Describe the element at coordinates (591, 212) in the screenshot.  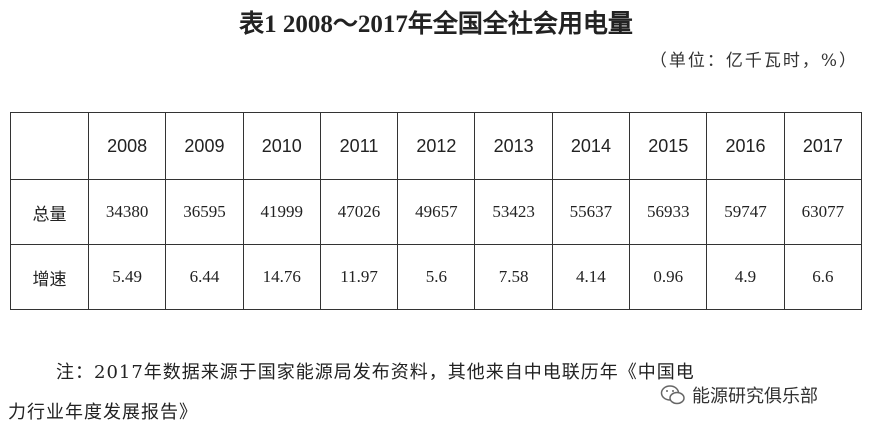
I see `data-cell: 55637` at that location.